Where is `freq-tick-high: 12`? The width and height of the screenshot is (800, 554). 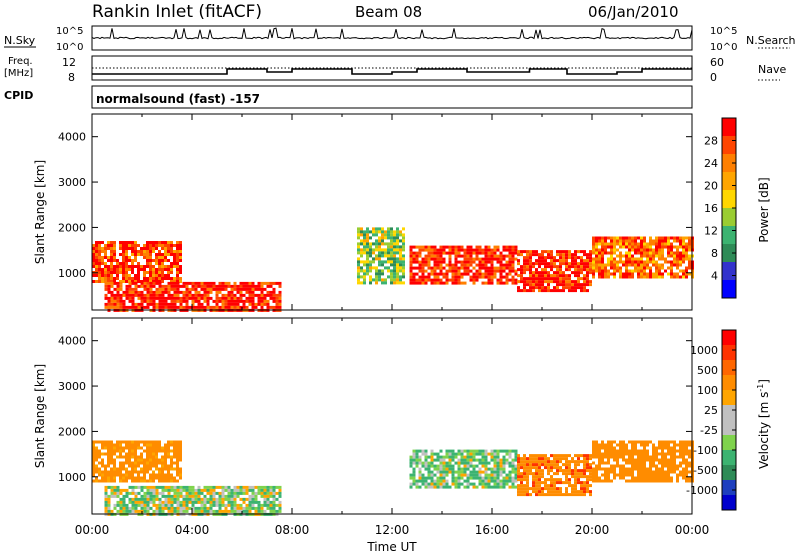
freq-tick-high: 12 is located at coordinates (69, 62).